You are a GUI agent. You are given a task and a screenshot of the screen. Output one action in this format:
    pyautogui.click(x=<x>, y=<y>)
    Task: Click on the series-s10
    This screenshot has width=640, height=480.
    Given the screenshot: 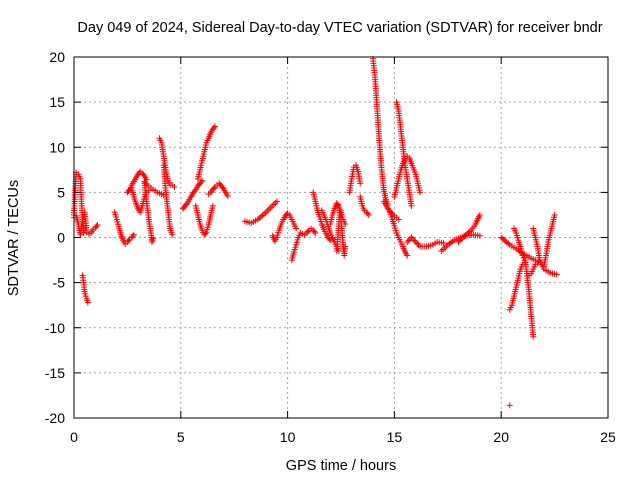 What is the action you would take?
    pyautogui.click(x=168, y=200)
    